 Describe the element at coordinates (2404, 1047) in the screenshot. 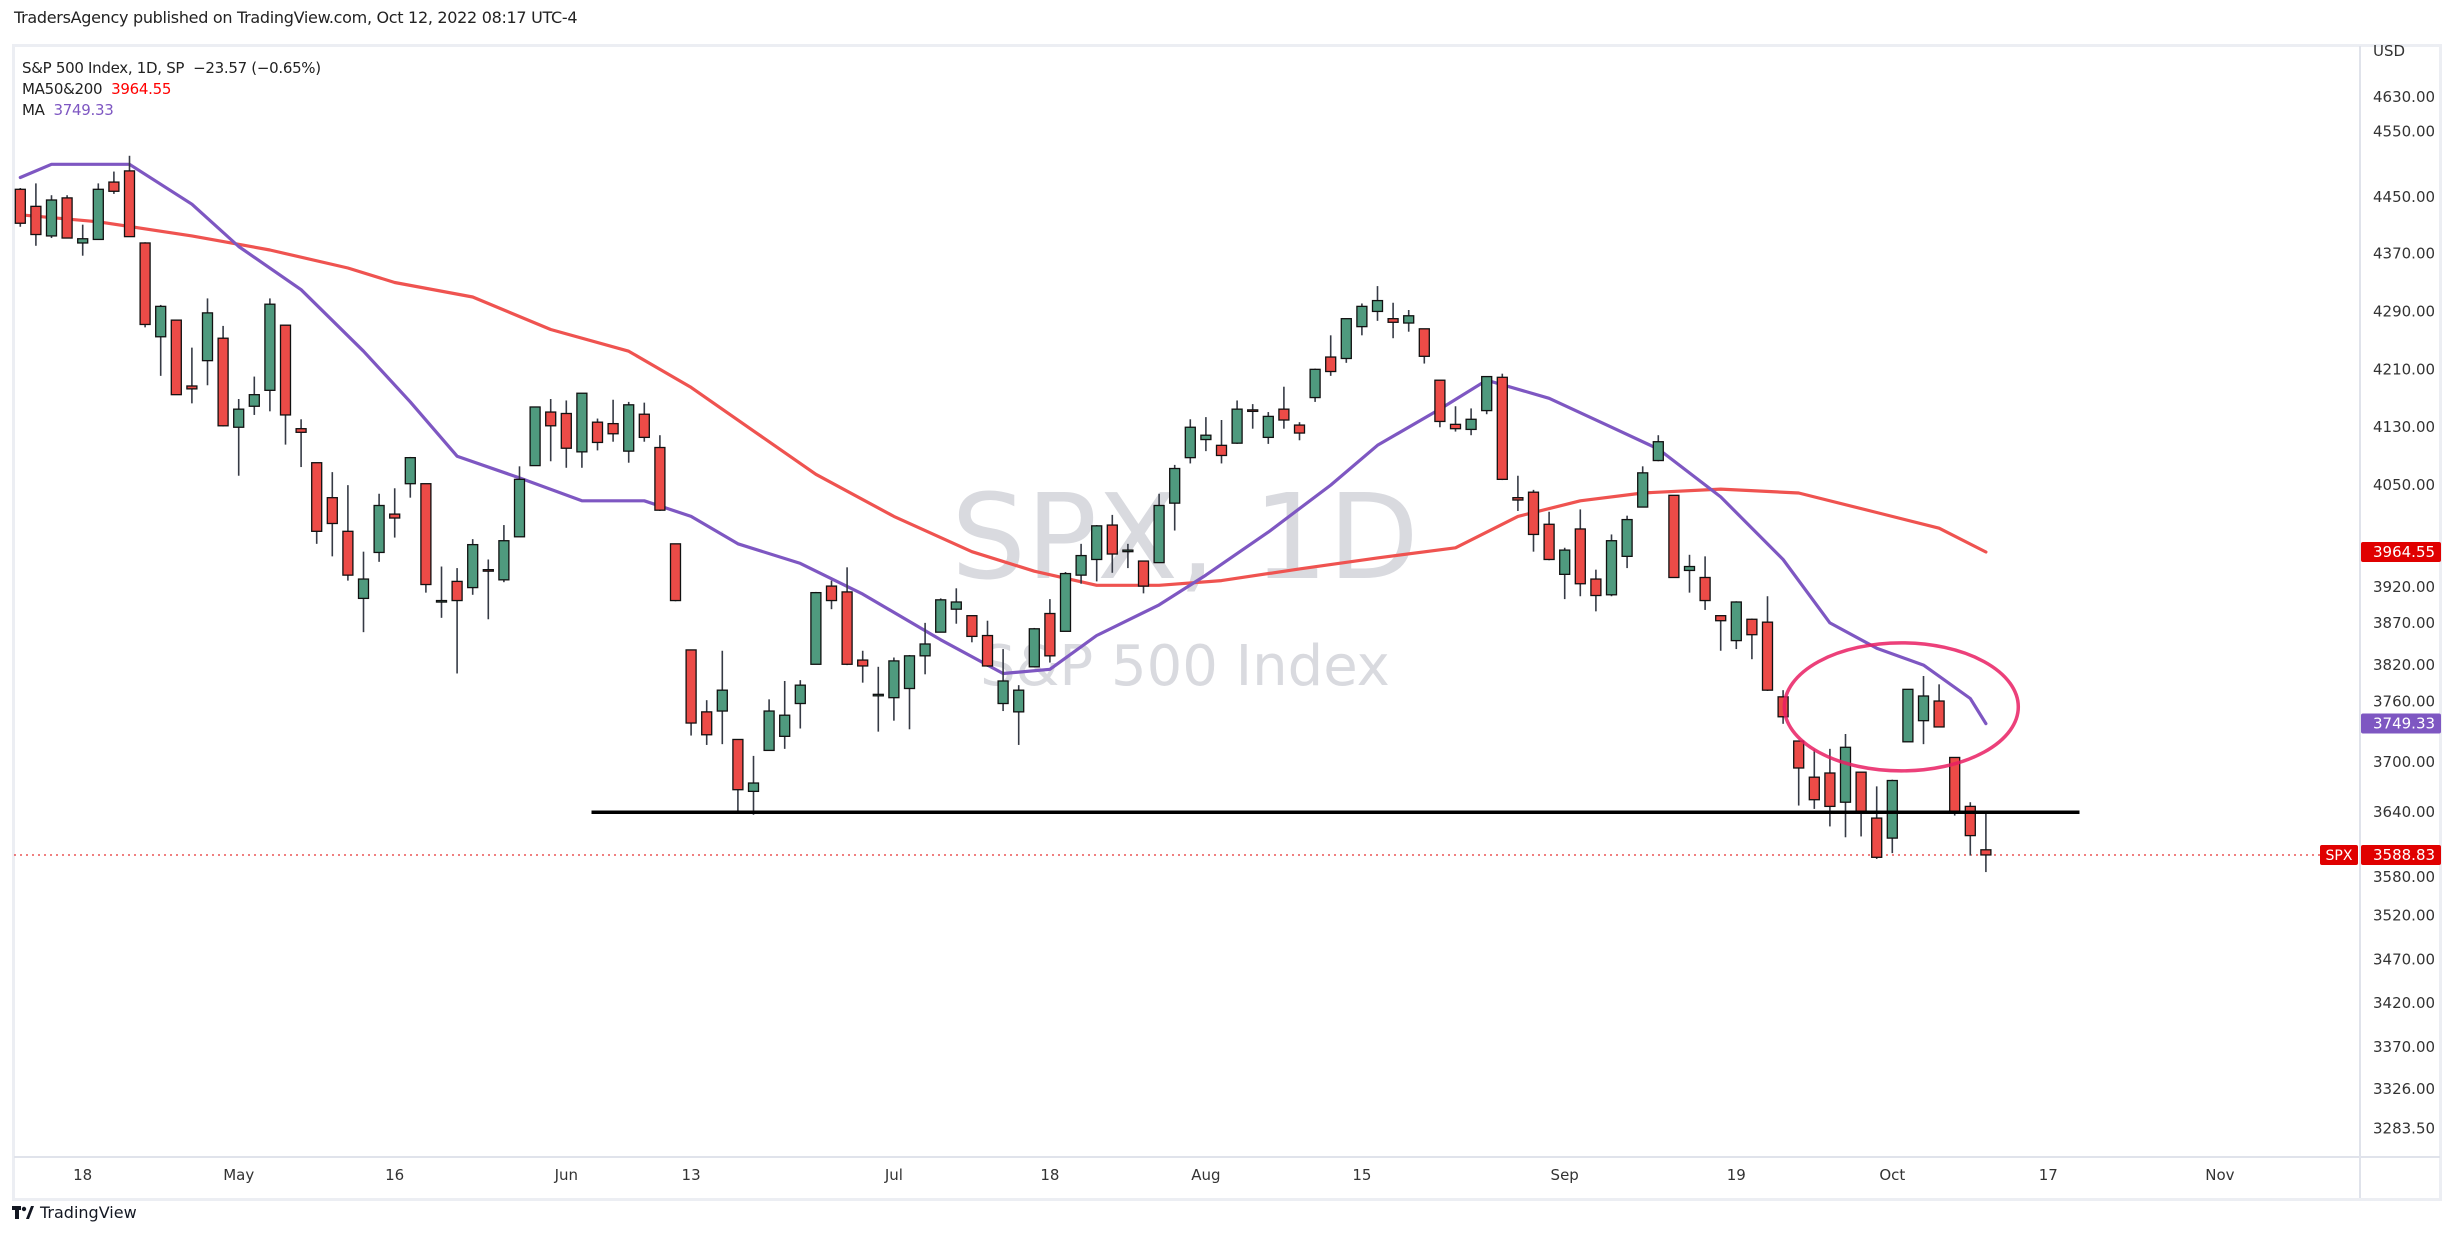

I see `price-tick-label: 3370.00` at that location.